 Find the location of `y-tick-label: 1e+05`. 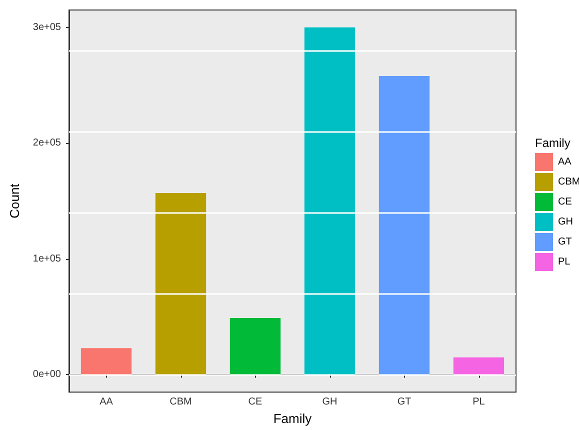

y-tick-label: 1e+05 is located at coordinates (47, 258).